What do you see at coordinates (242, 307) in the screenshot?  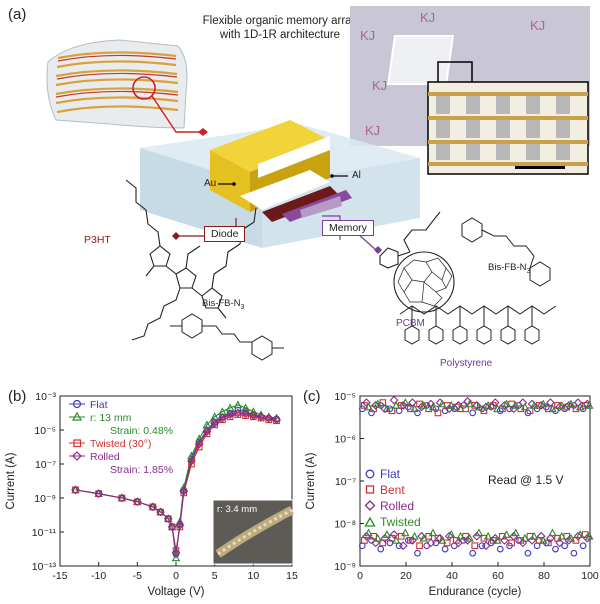 I see `bisfb-left-sub: 3` at bounding box center [242, 307].